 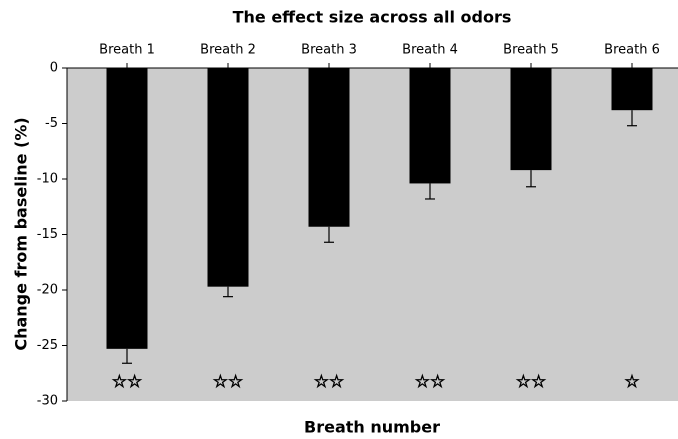 I want to click on x-tick-label: Breath 3, so click(x=329, y=50).